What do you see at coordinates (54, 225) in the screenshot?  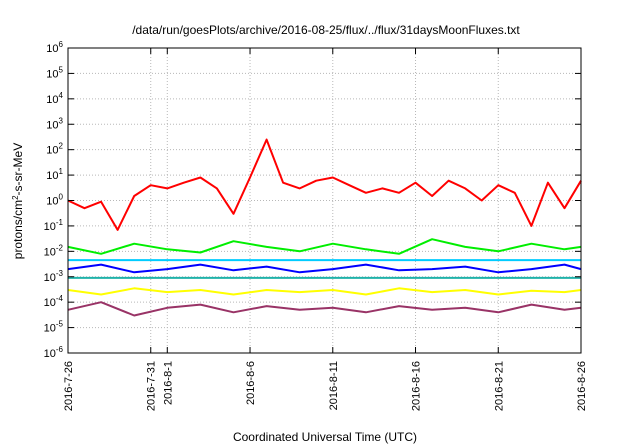 I see `y-tick-label: 10⁻¹` at bounding box center [54, 225].